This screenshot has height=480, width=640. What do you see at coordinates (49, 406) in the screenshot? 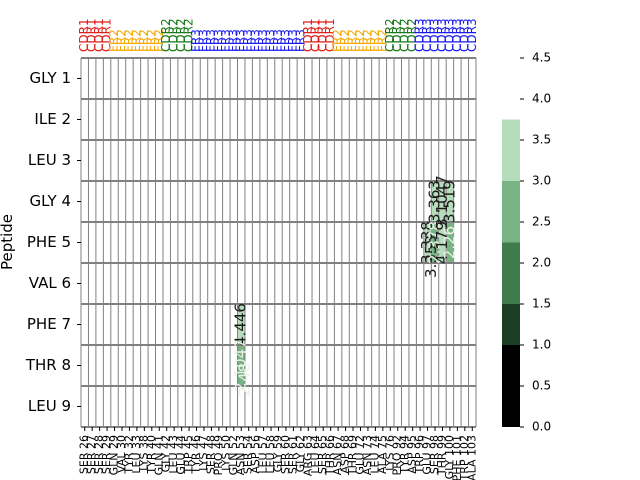
I see `row-tick-label: LEU 9` at bounding box center [49, 406].